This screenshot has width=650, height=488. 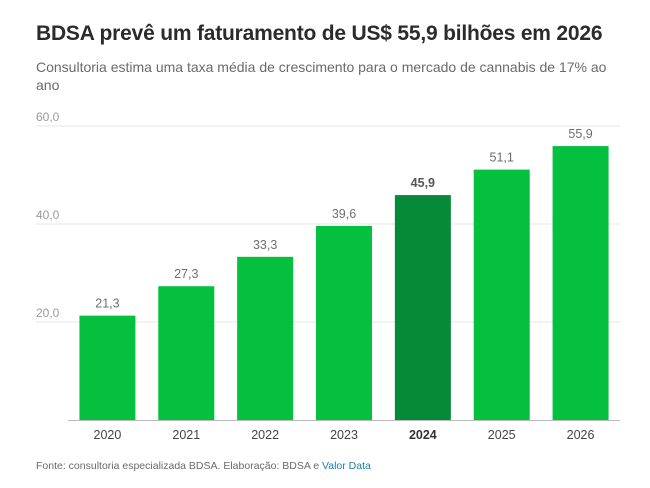 What do you see at coordinates (344, 214) in the screenshot?
I see `data-label-2023: 39,6` at bounding box center [344, 214].